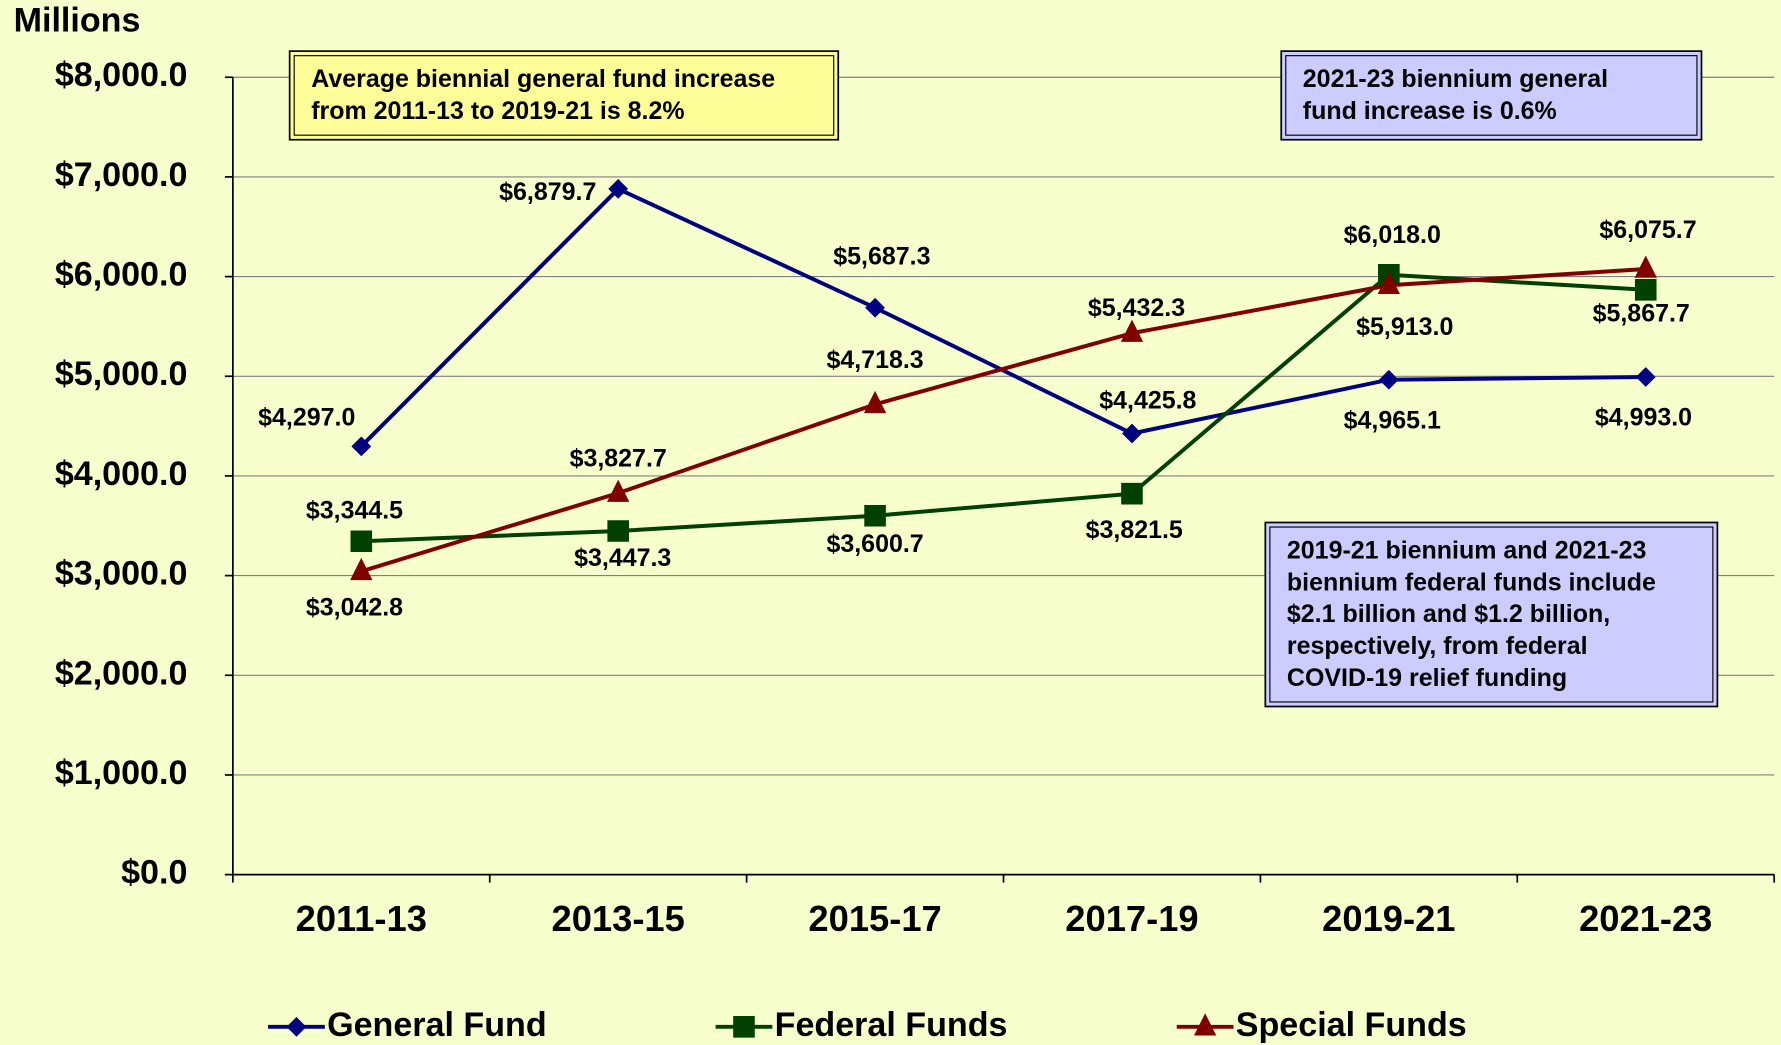 The height and width of the screenshot is (1045, 1781). Describe the element at coordinates (1392, 420) in the screenshot. I see `data-label: $4,965.1` at that location.